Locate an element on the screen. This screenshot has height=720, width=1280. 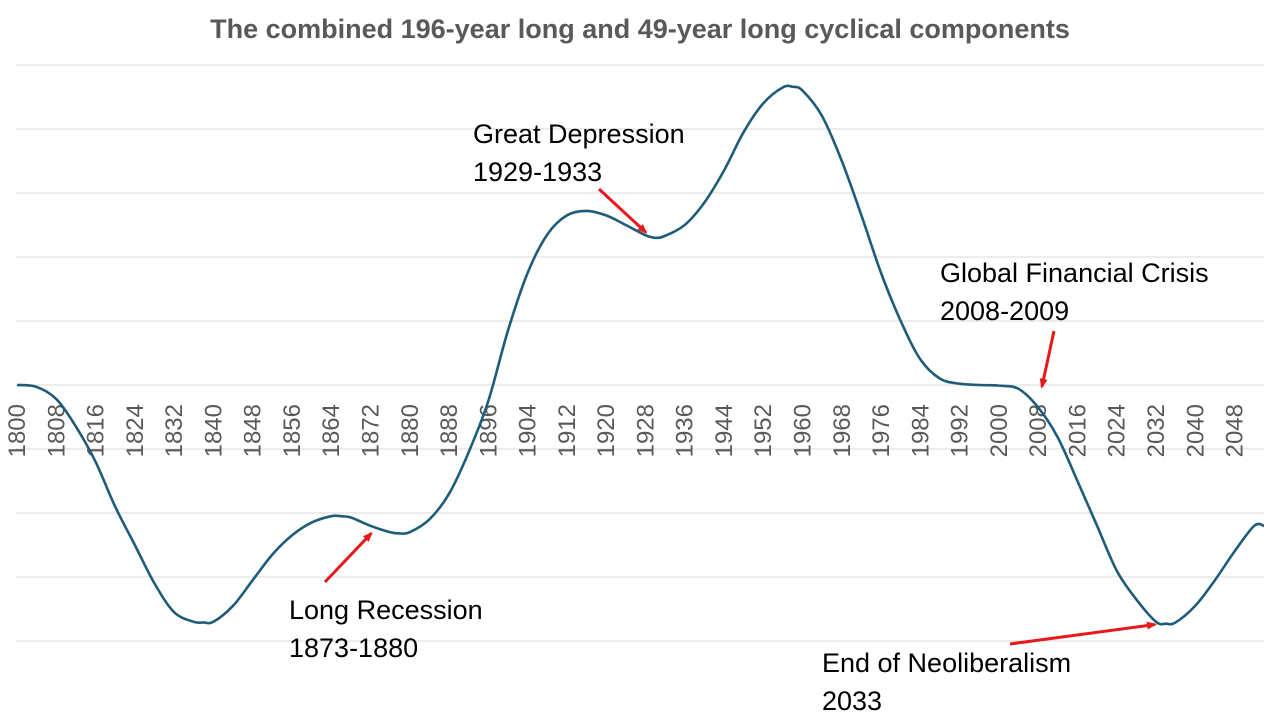
x-tick-label: 1872 is located at coordinates (370, 430).